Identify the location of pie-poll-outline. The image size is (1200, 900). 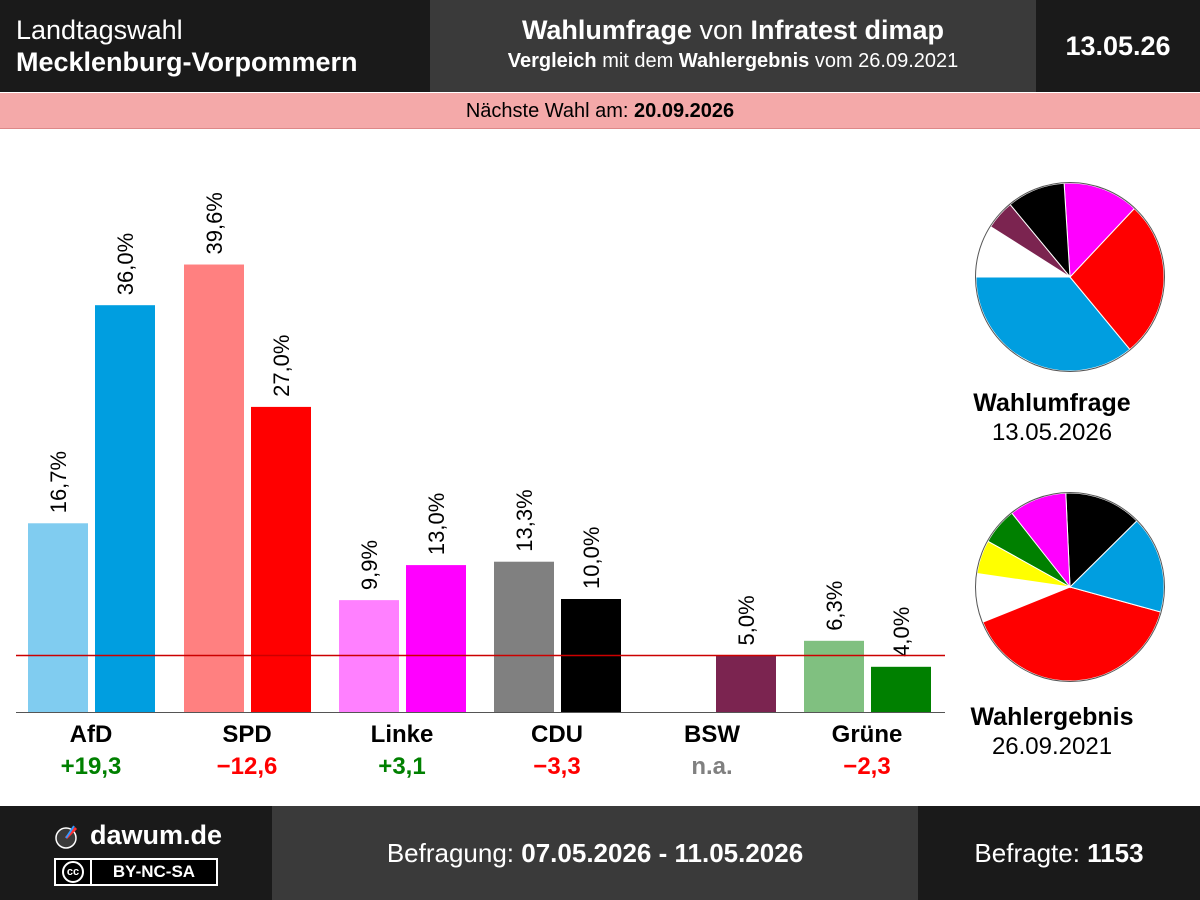
(1070, 277).